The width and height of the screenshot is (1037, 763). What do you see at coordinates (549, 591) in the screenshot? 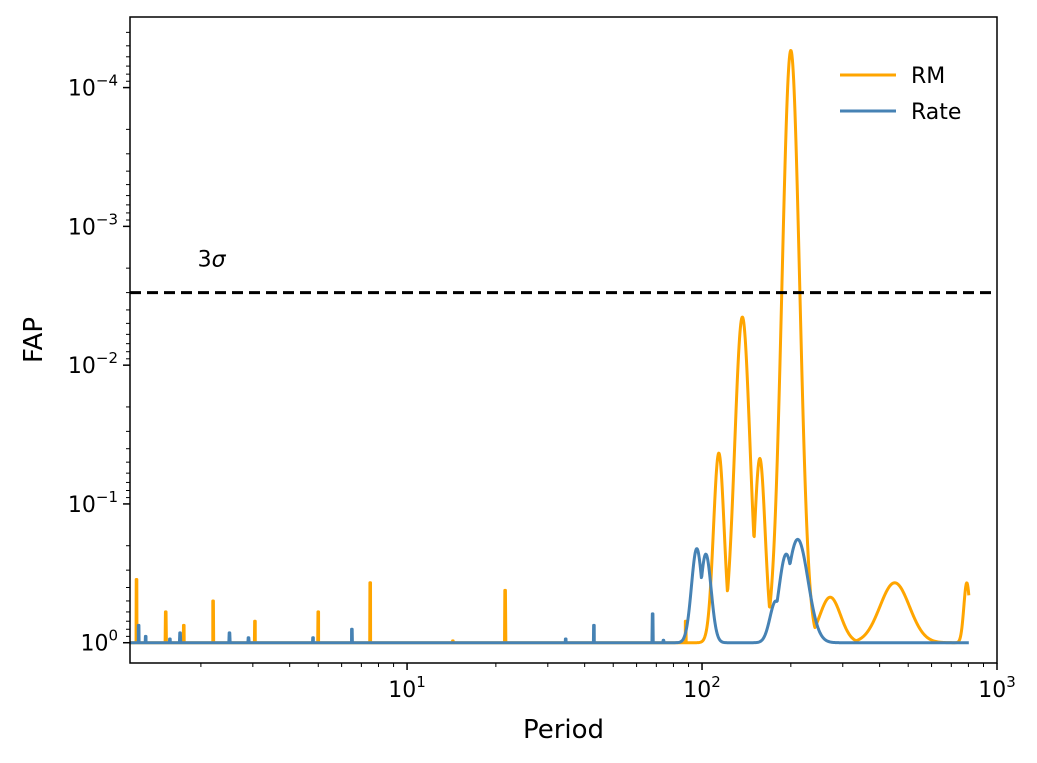
I see `series-line-rate` at bounding box center [549, 591].